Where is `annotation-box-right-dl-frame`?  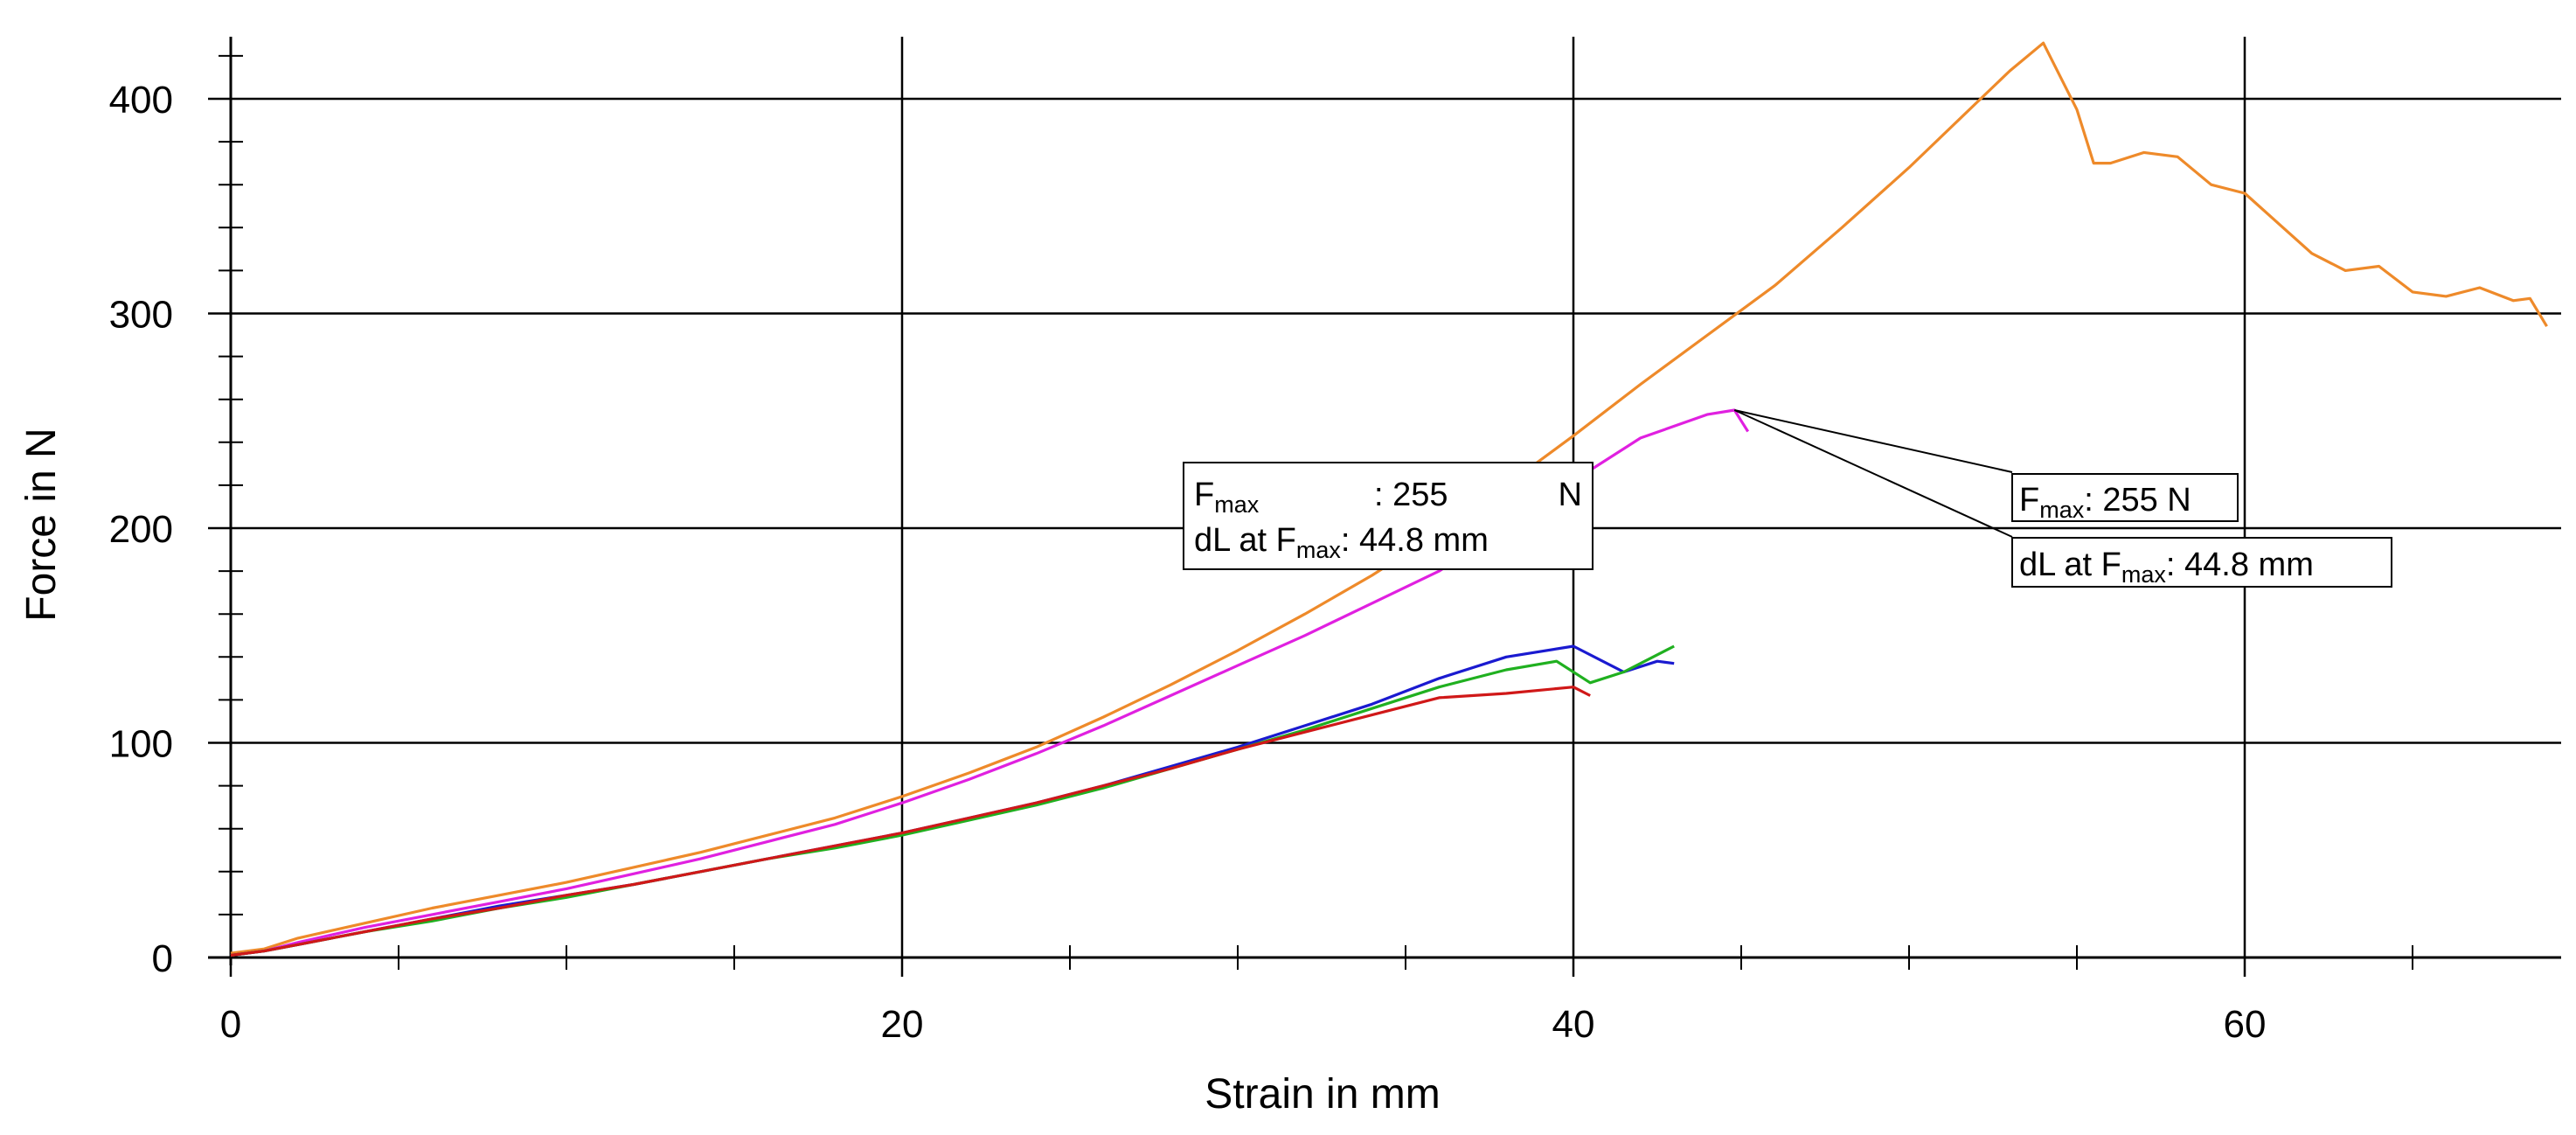 annotation-box-right-dl-frame is located at coordinates (2201, 562).